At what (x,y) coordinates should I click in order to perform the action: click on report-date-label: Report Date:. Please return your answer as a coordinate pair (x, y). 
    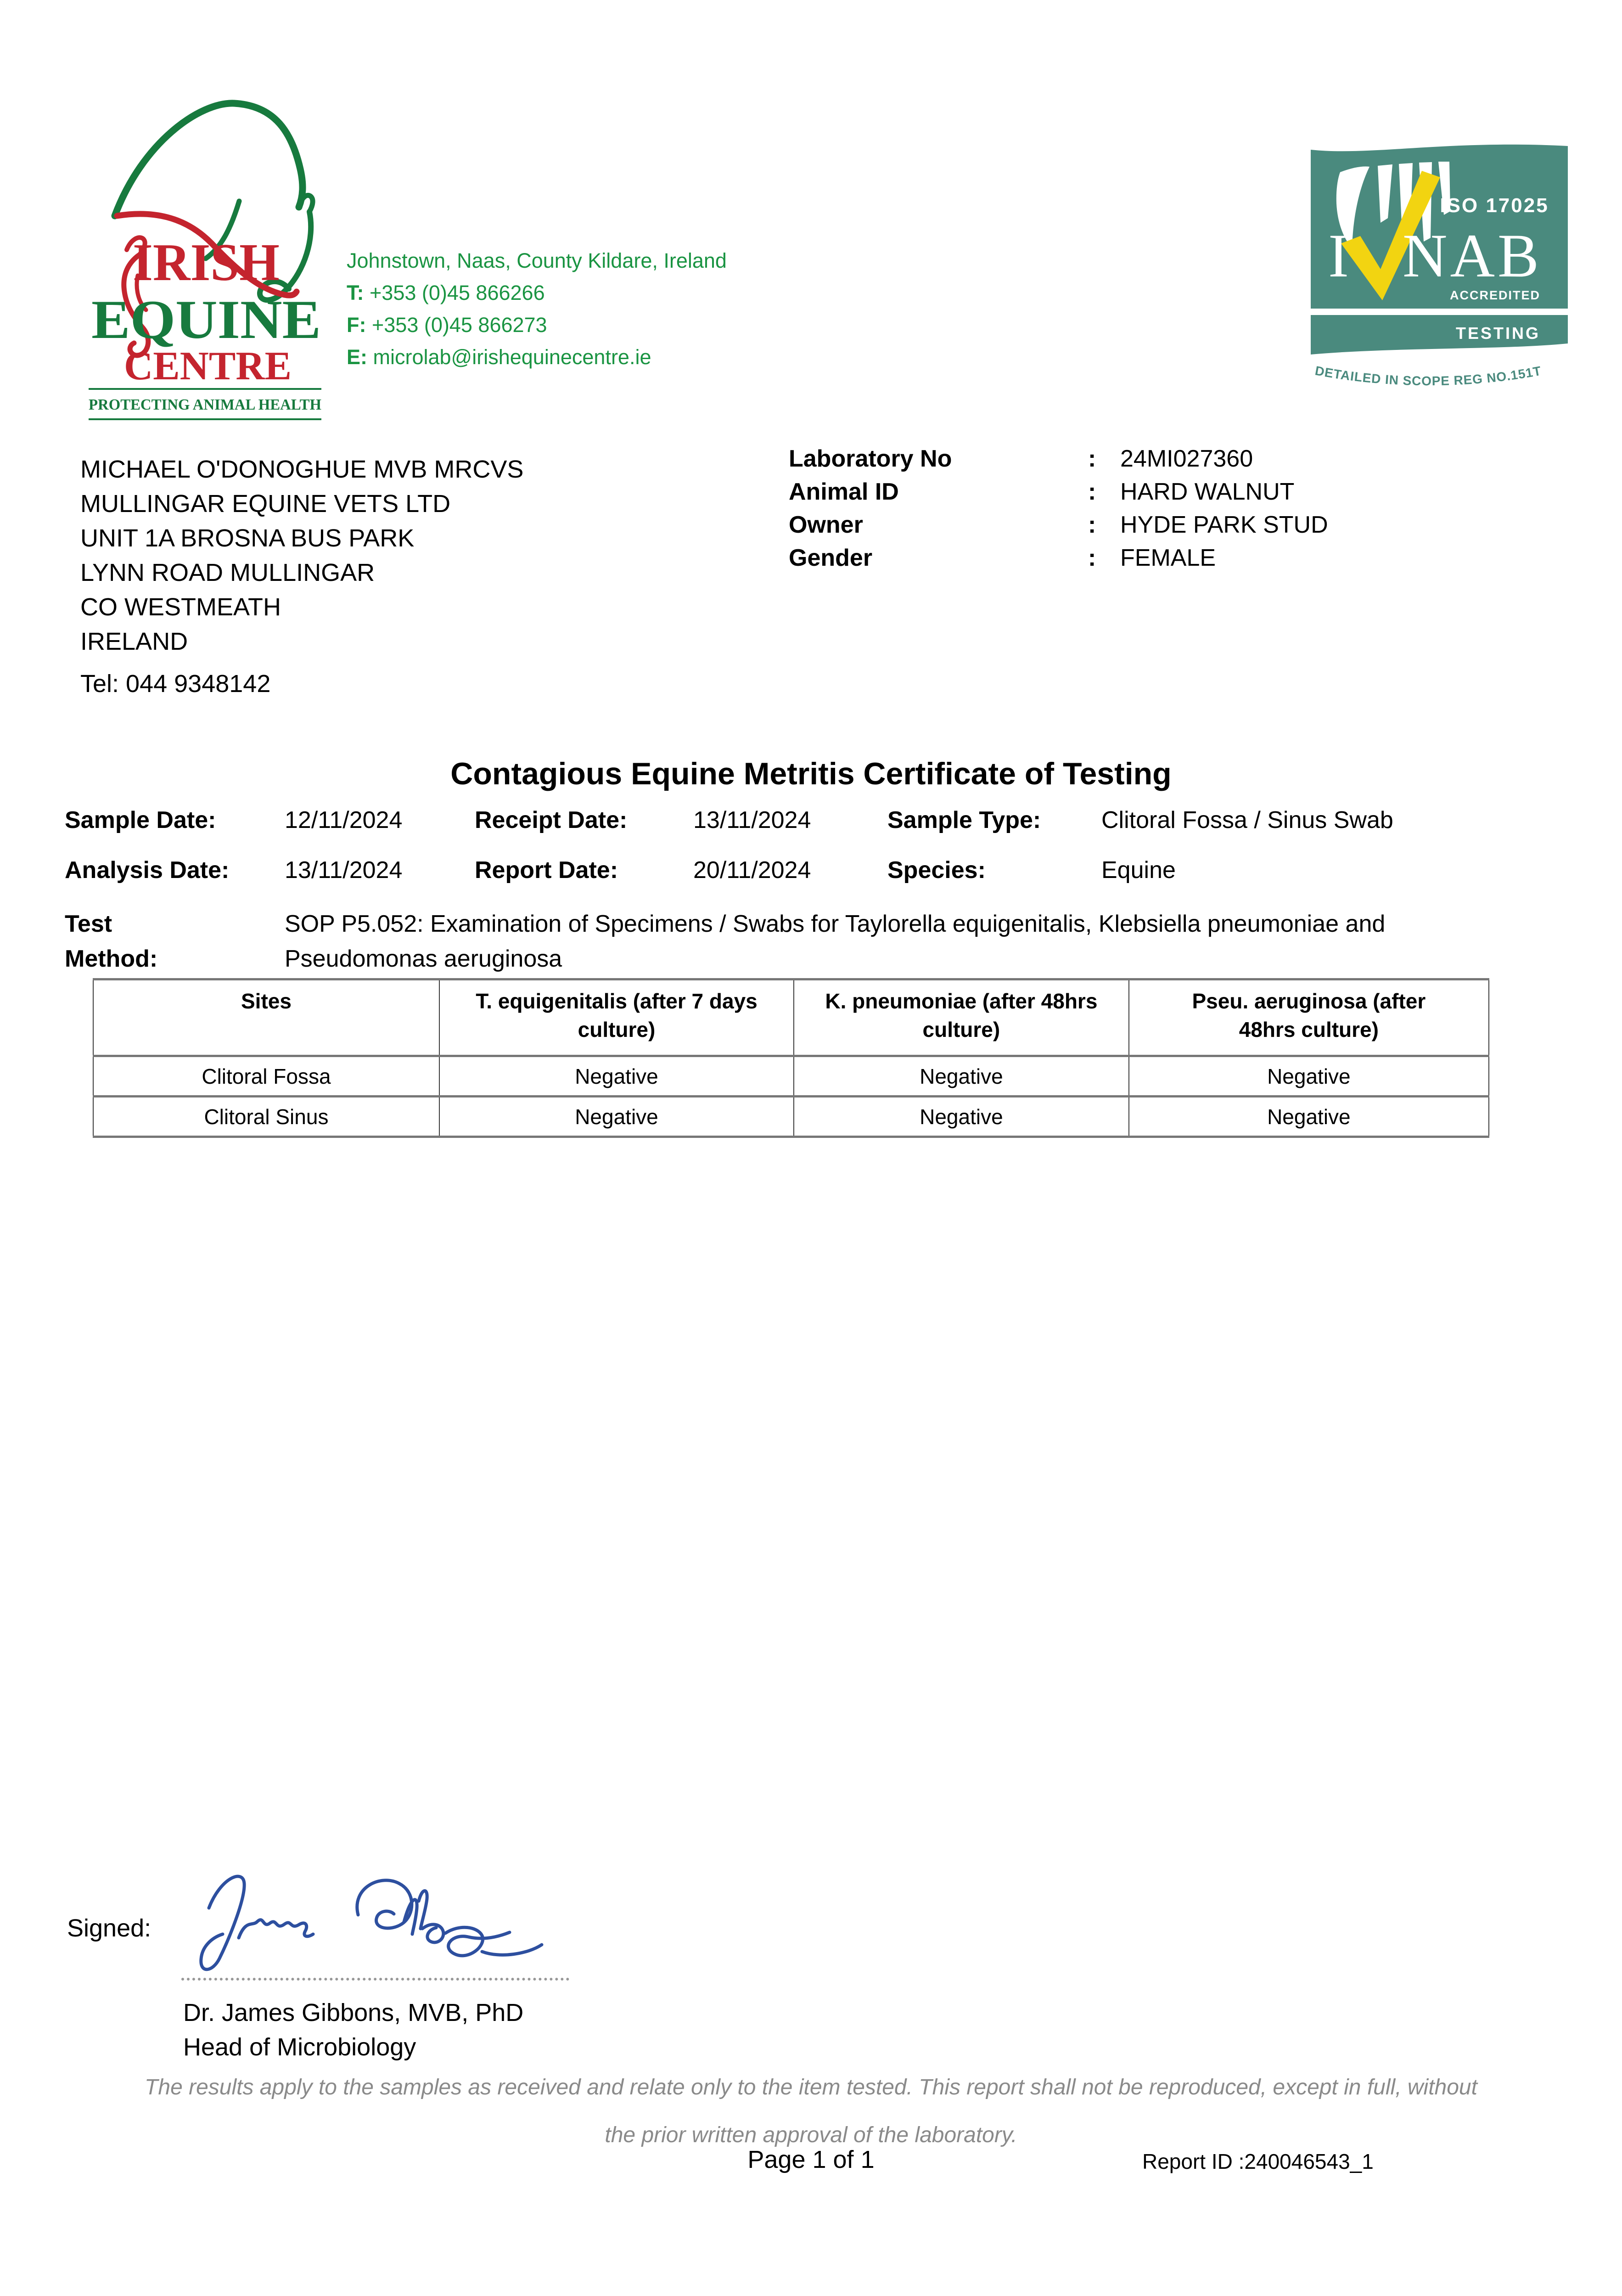
    Looking at the image, I should click on (546, 870).